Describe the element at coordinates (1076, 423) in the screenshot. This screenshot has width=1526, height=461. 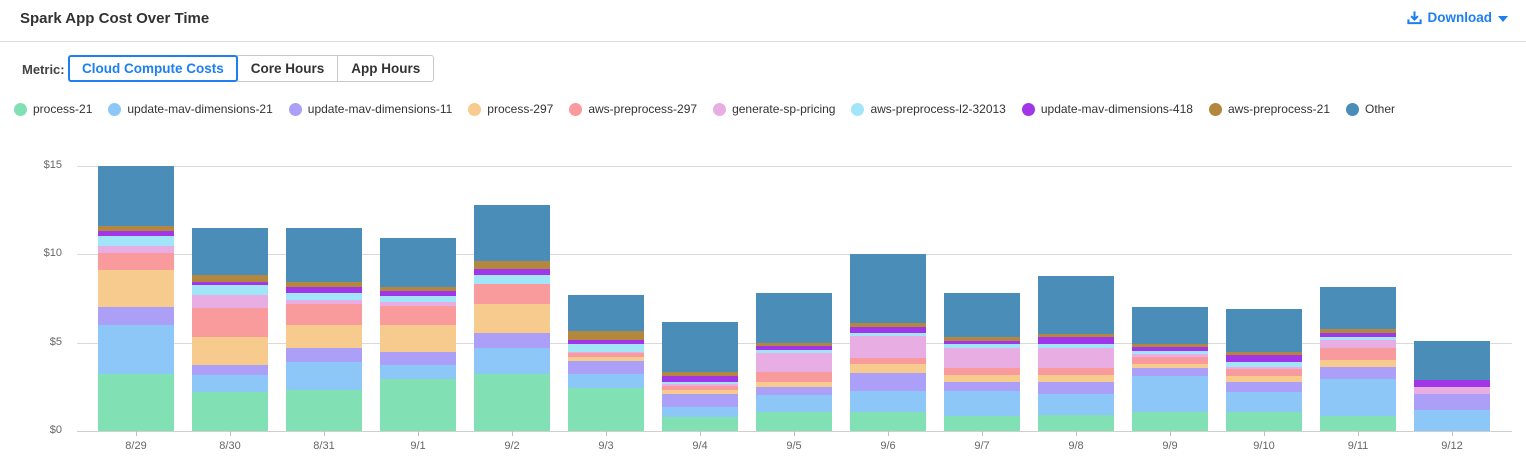
I see `bar-segment-process-21-9/8` at that location.